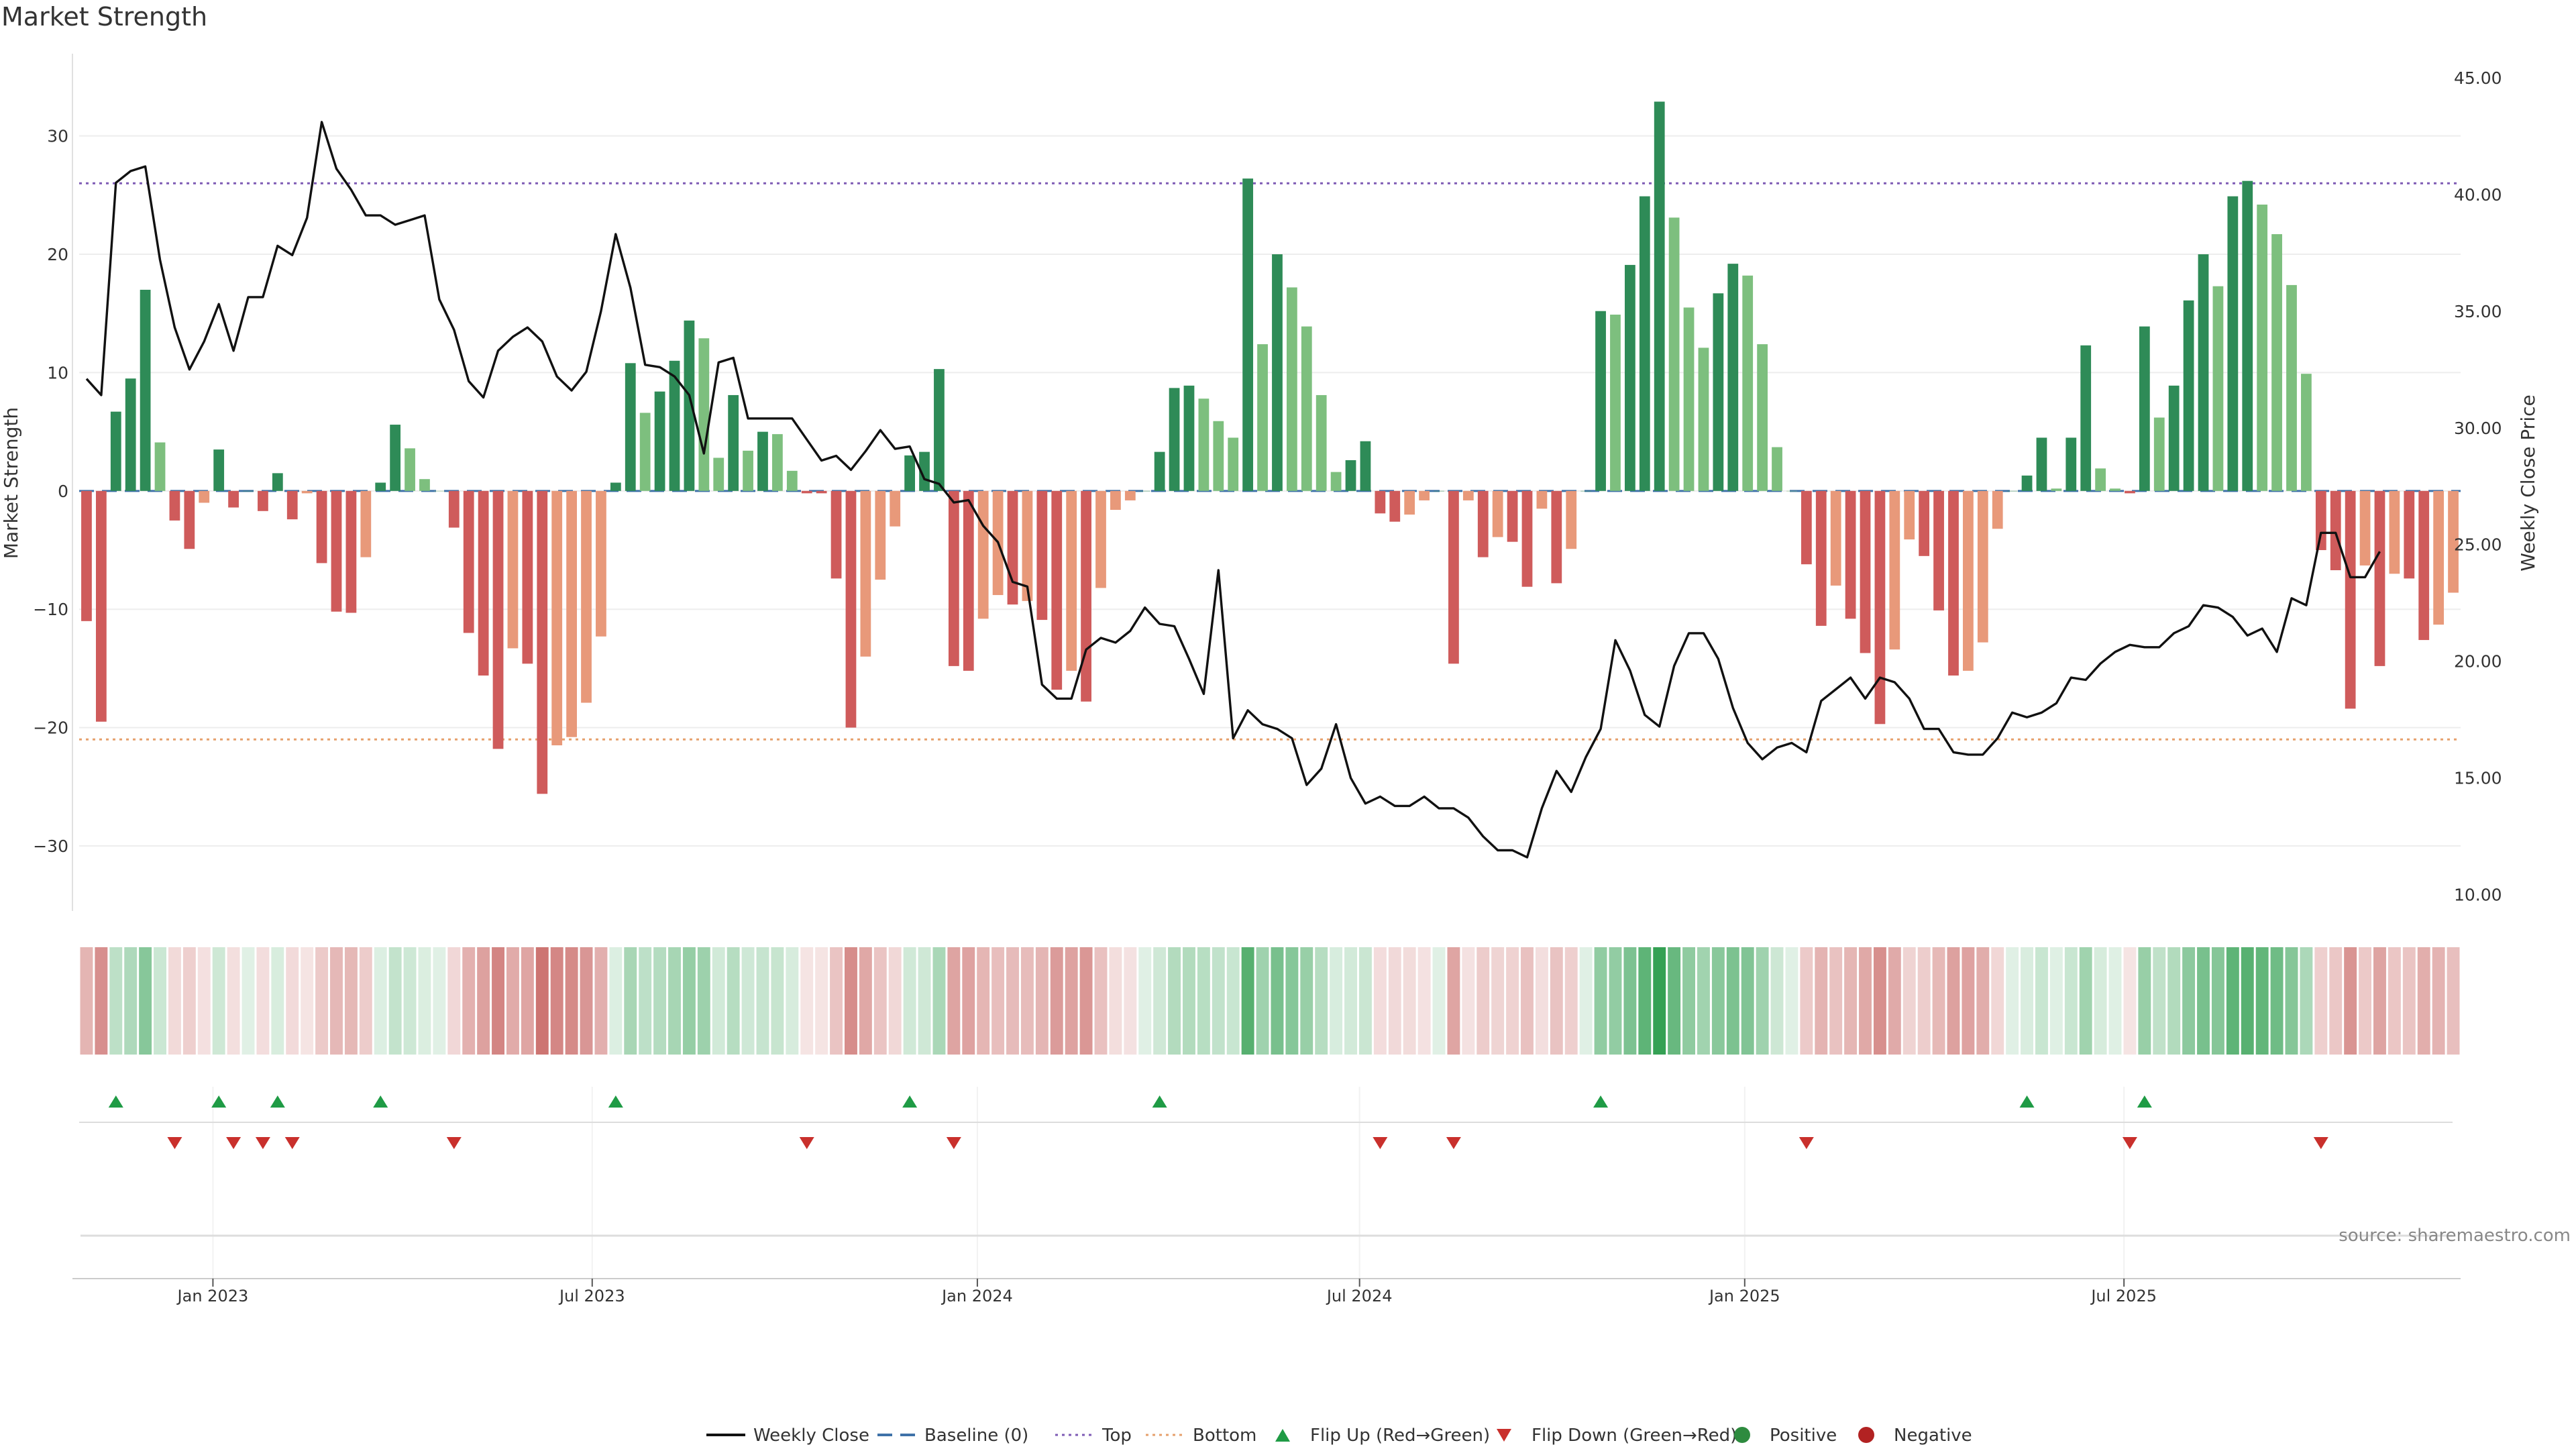 This screenshot has height=1449, width=2576. I want to click on flip-up-marker, so click(1159, 1101).